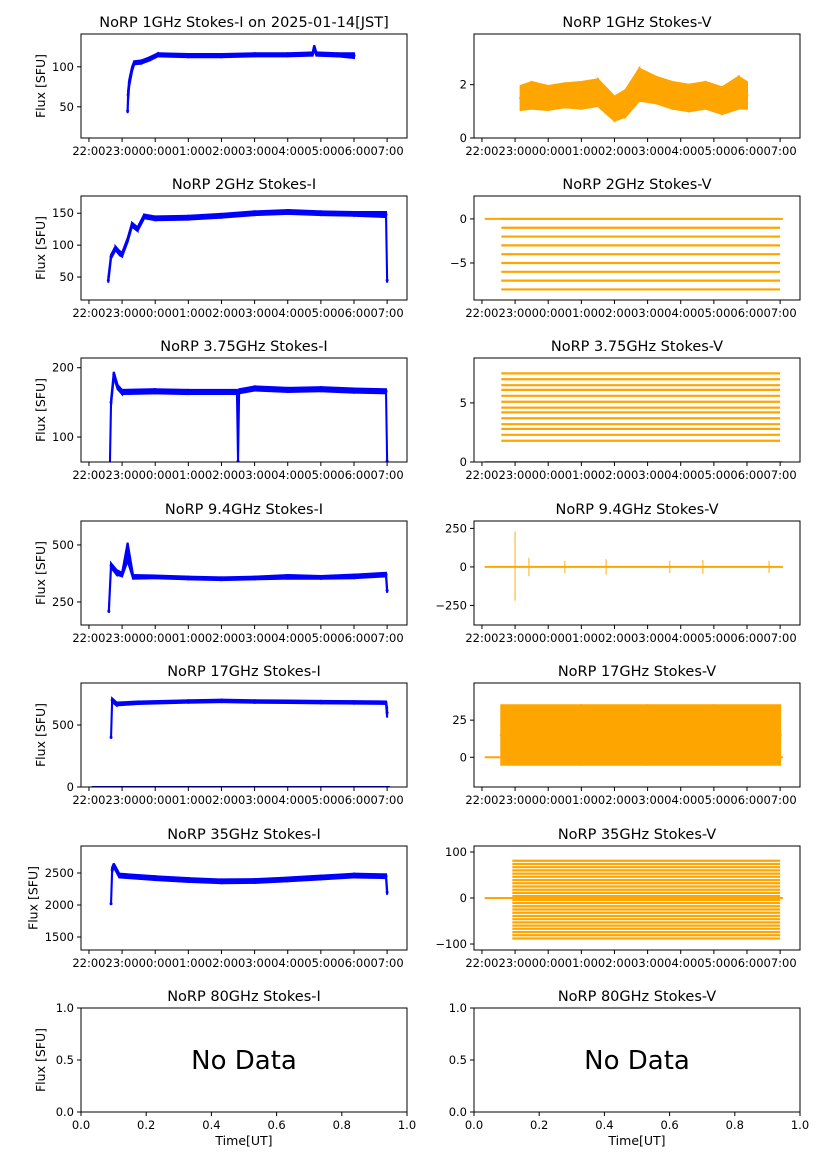 Image resolution: width=827 pixels, height=1169 pixels. Describe the element at coordinates (244, 1061) in the screenshot. I see `no-data-label: No Data` at that location.